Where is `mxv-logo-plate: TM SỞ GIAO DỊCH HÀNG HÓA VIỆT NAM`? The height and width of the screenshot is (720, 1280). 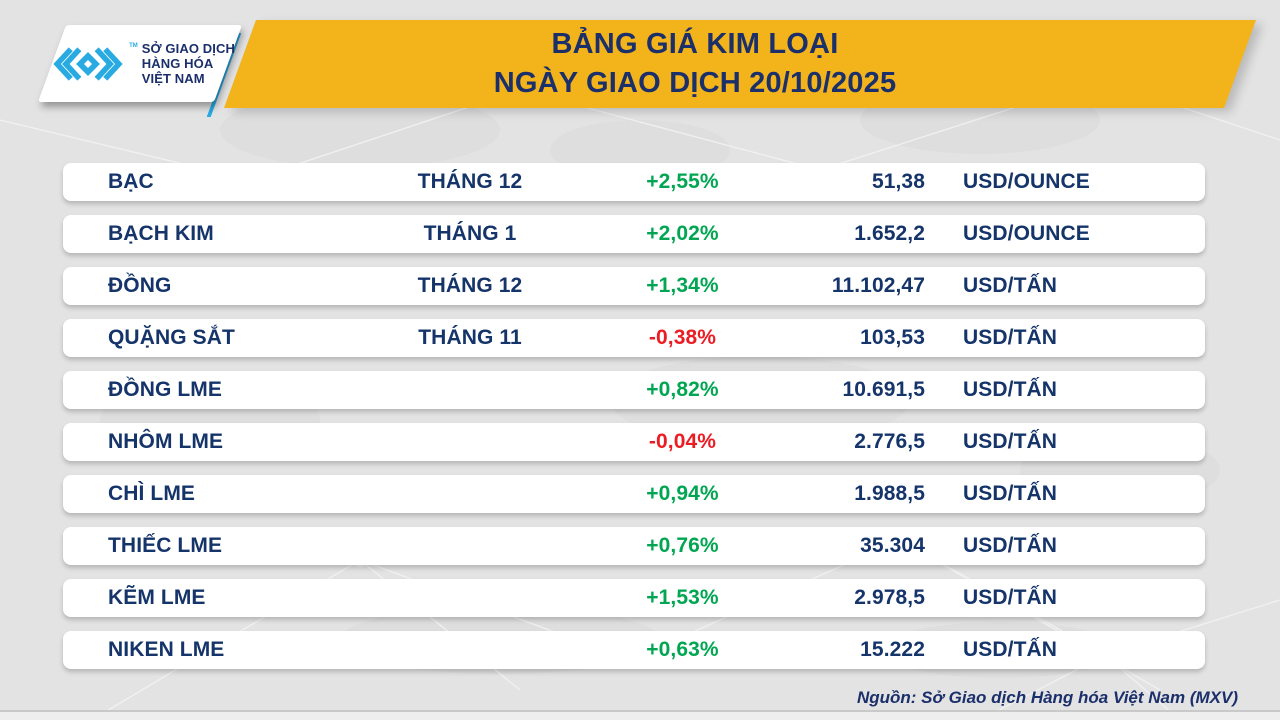
mxv-logo-plate: TM SỞ GIAO DỊCH HÀNG HÓA VIỆT NAM is located at coordinates (140, 63).